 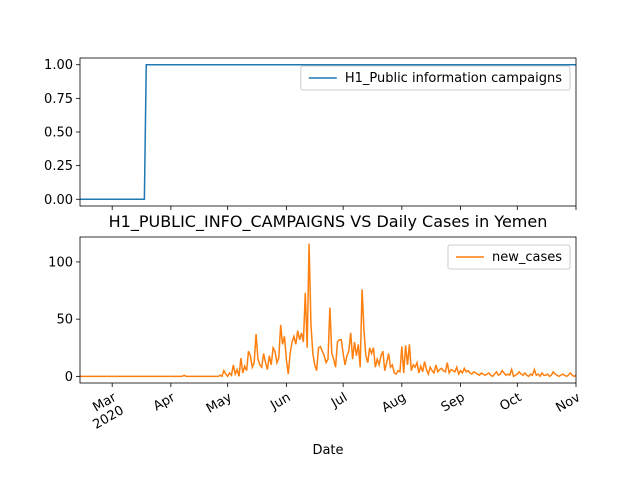 I want to click on legend: H1_Public information campaigns, so click(x=435, y=78).